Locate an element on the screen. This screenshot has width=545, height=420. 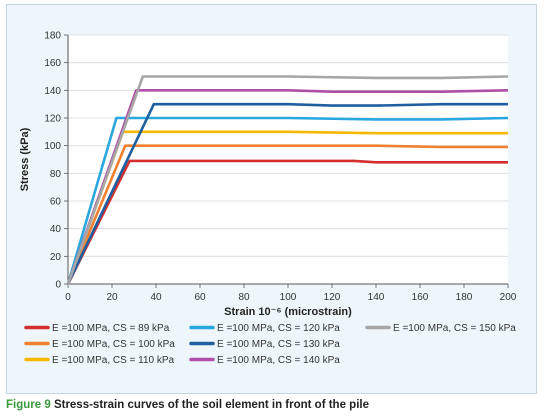
legend-item: E =100 MPa, CS = 120 kPa is located at coordinates (264, 328).